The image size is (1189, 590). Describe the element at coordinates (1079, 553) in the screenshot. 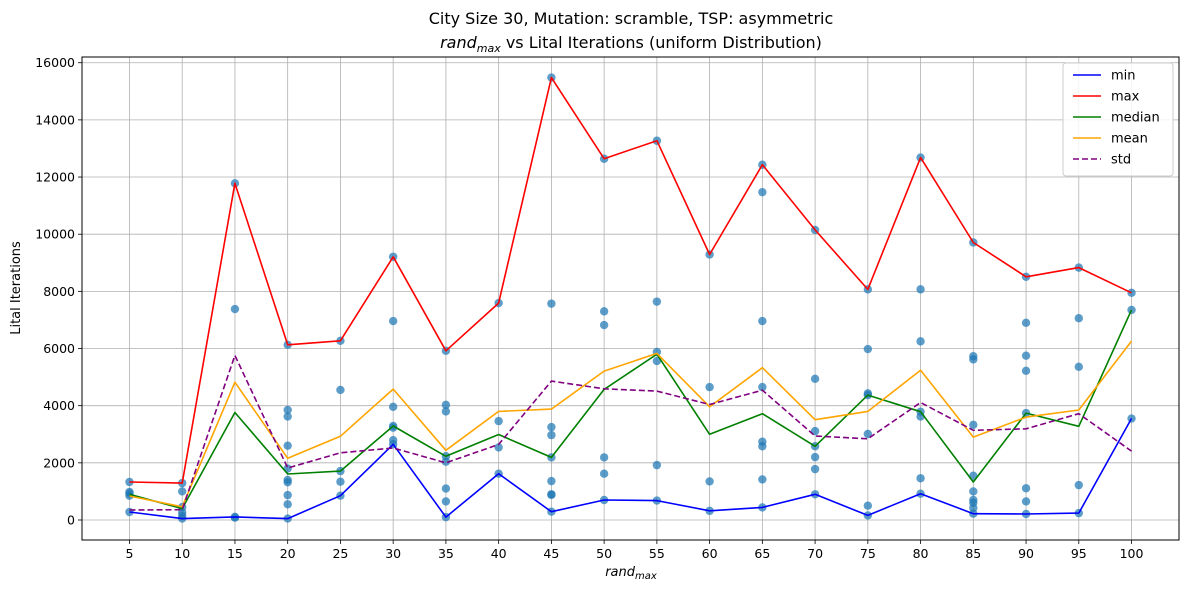

I see `x-tick-label: 95` at that location.